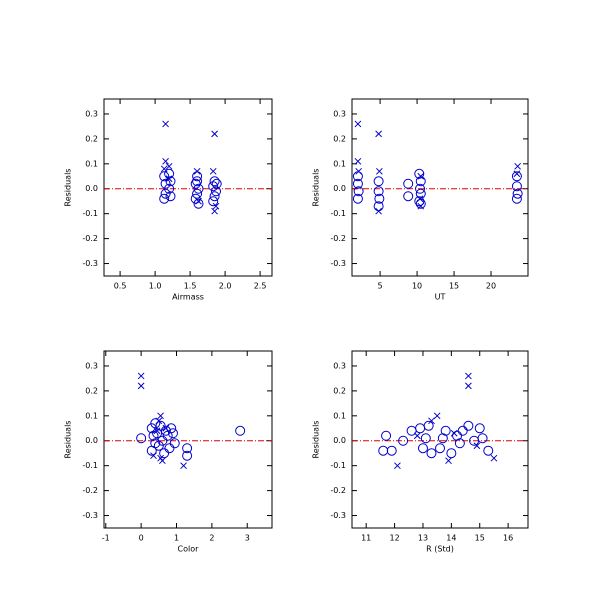 The width and height of the screenshot is (608, 608). Describe the element at coordinates (190, 286) in the screenshot. I see `x-tick-label: 1.5` at that location.